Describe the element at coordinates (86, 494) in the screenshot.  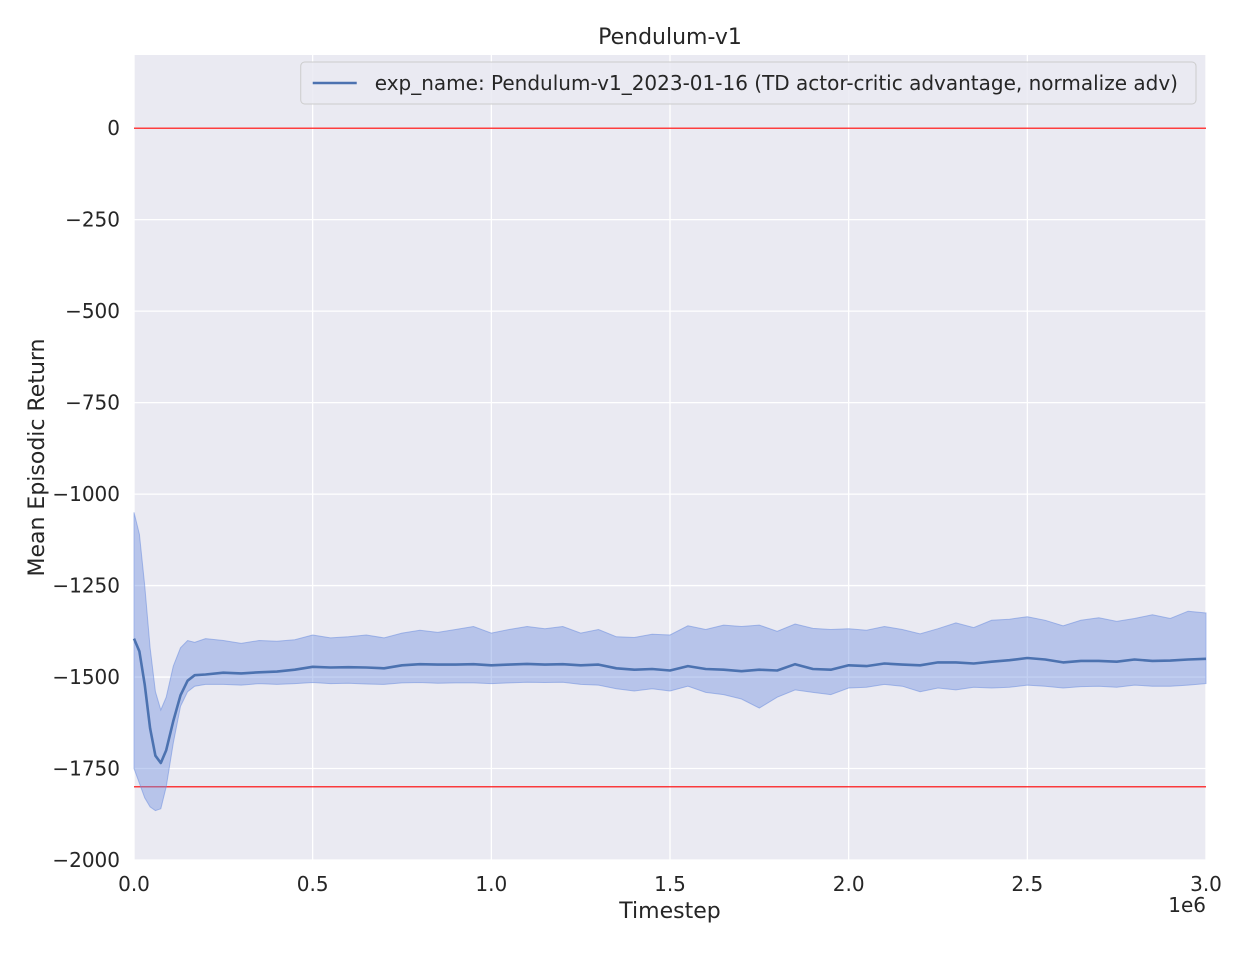
I see `y-tick-label: −1000` at that location.